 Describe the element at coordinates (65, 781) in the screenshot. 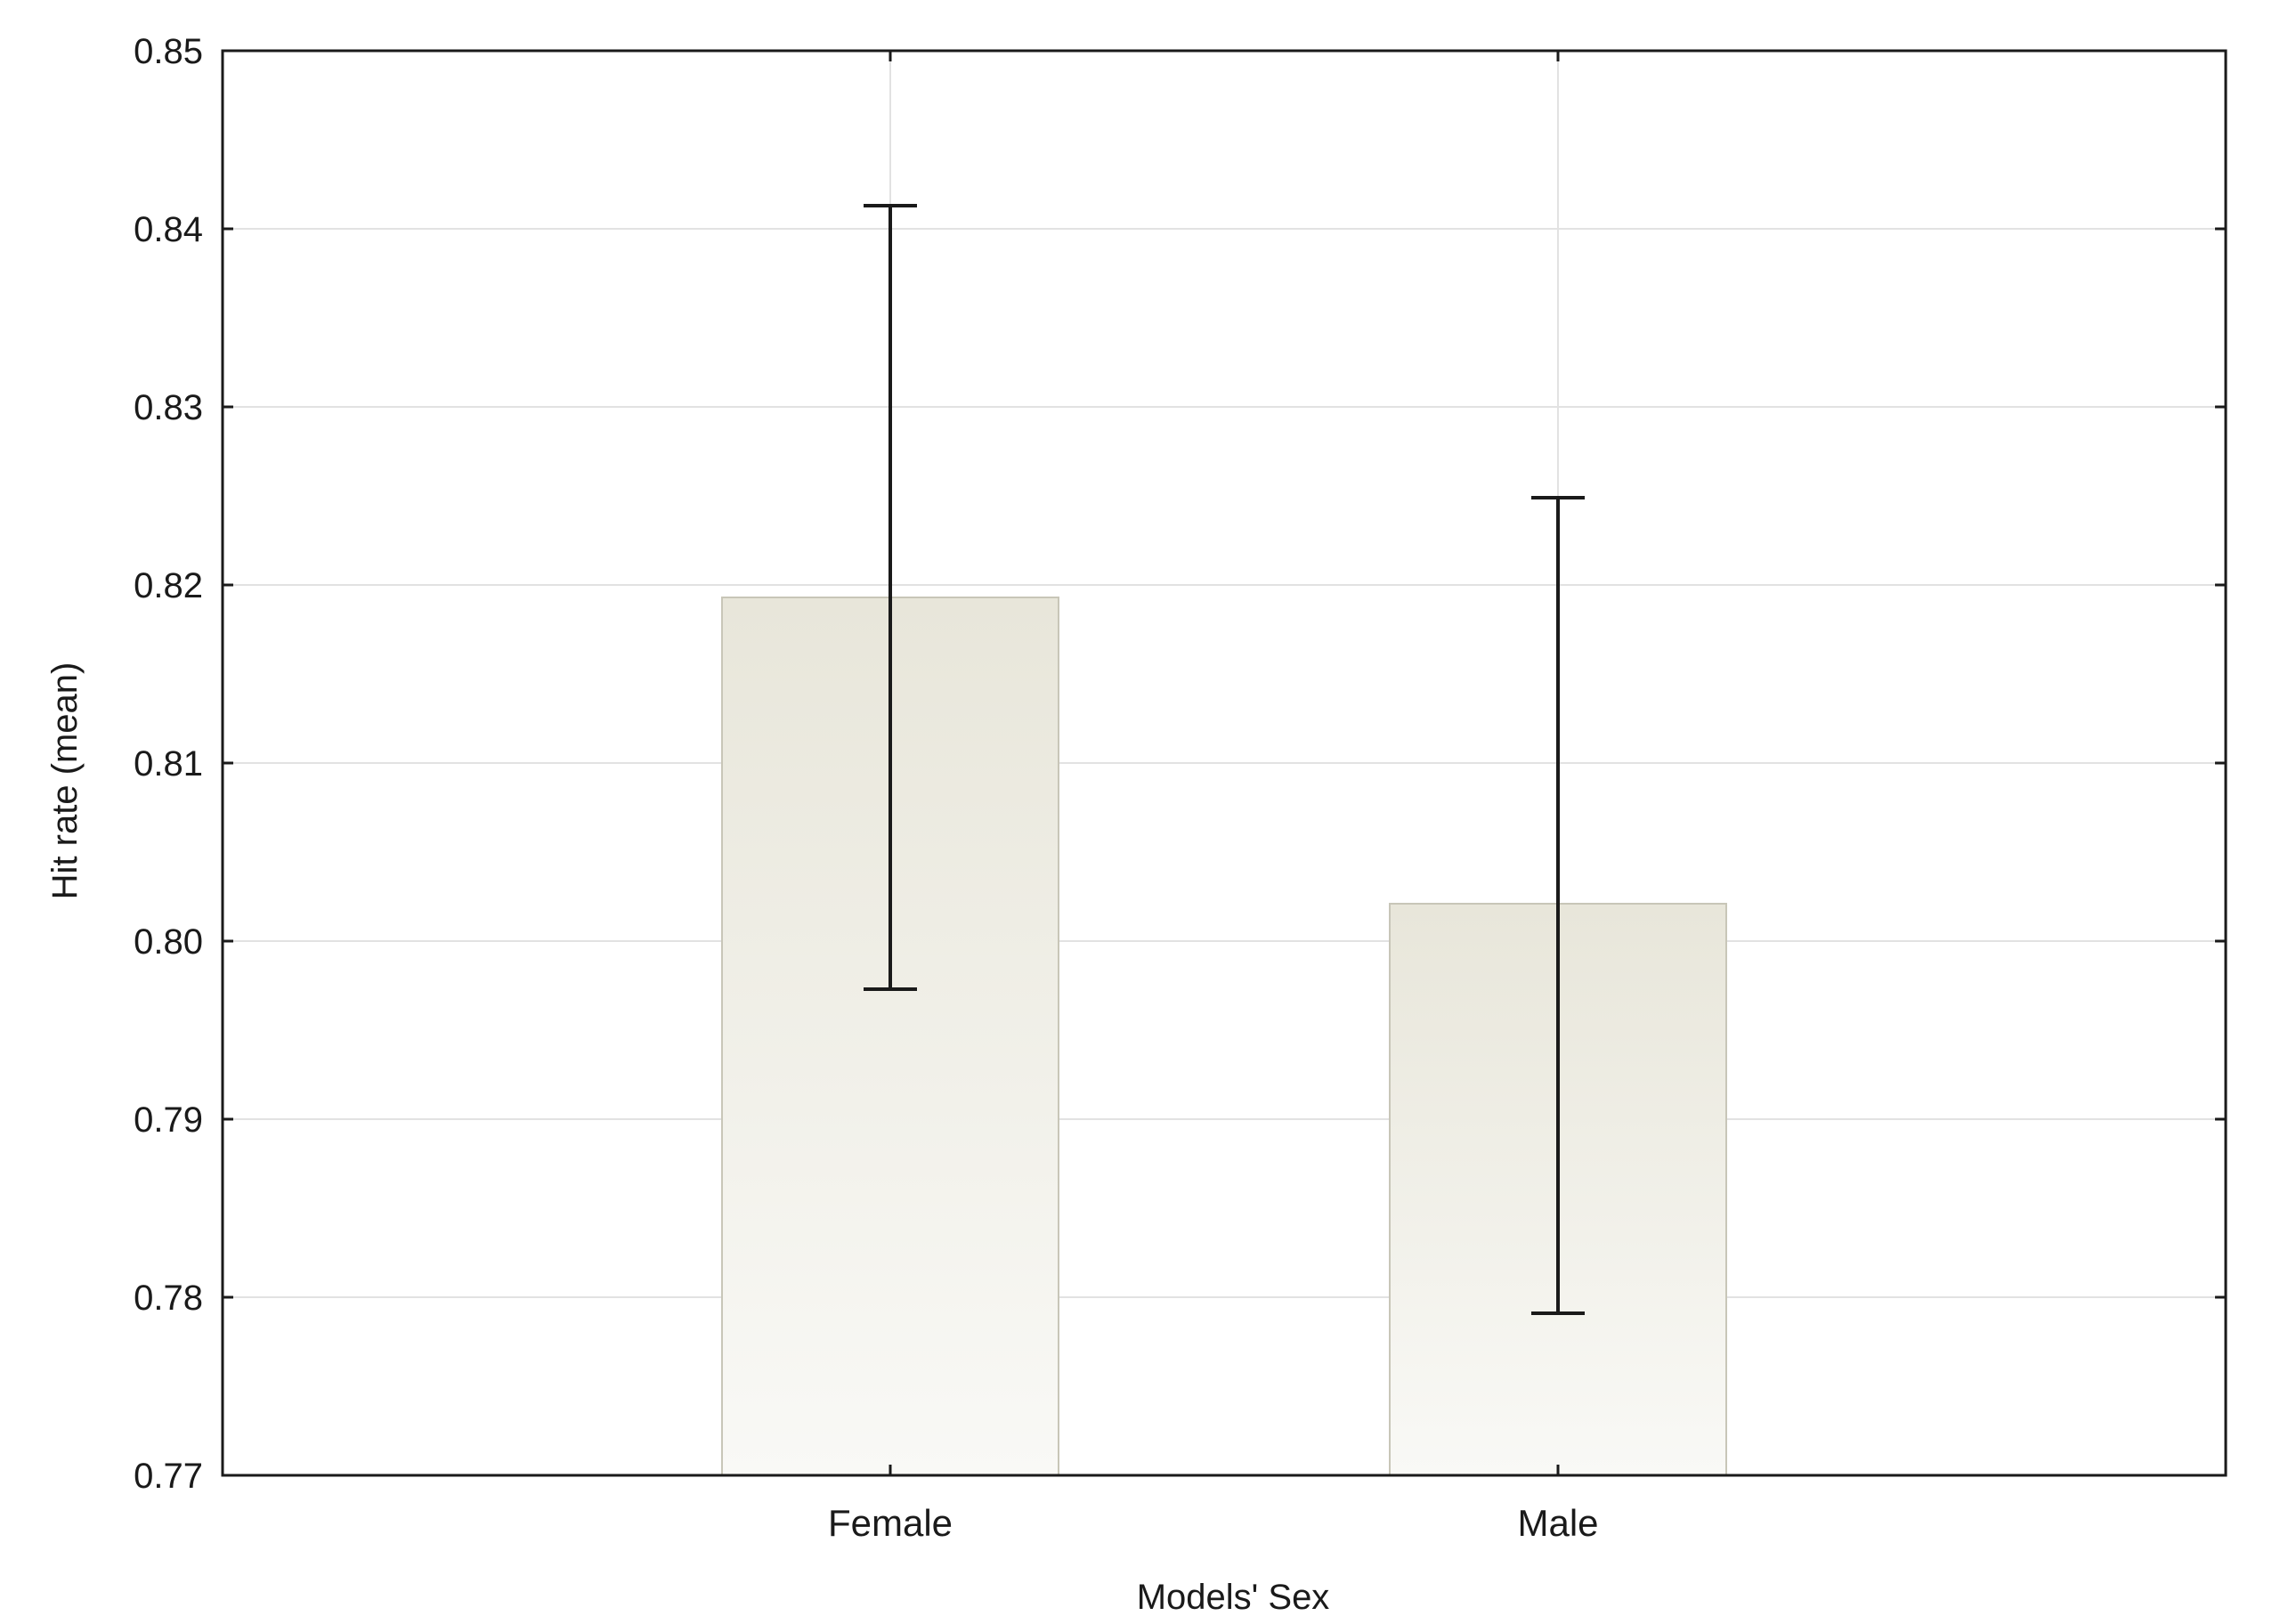

I see `y-axis-label: Hit rate (mean)` at that location.